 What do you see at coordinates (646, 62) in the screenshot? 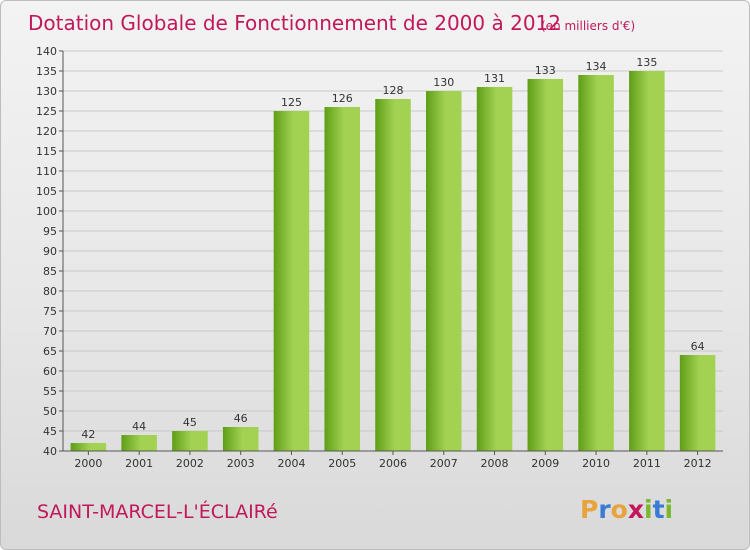
I see `value-label-2011: 135` at bounding box center [646, 62].